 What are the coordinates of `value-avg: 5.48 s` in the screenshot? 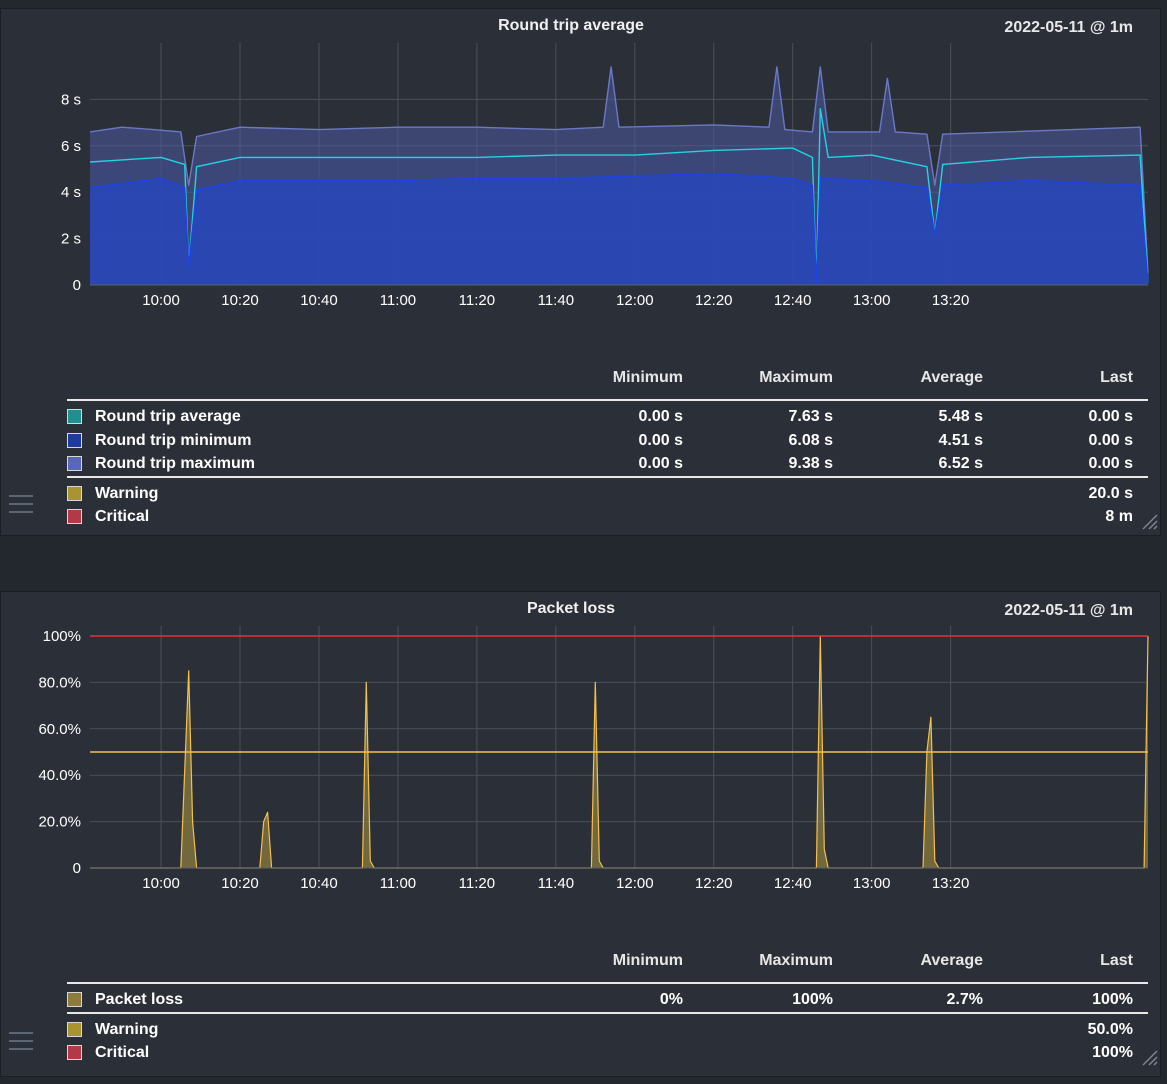 It's located at (960, 416).